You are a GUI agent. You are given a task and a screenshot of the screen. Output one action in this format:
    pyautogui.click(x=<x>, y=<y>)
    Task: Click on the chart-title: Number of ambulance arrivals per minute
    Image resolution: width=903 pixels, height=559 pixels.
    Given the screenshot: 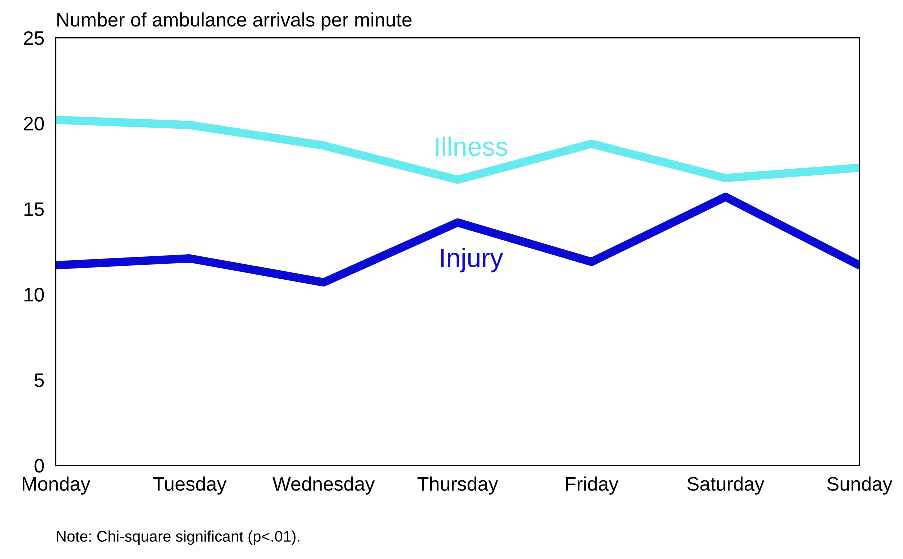 What is the action you would take?
    pyautogui.click(x=235, y=21)
    